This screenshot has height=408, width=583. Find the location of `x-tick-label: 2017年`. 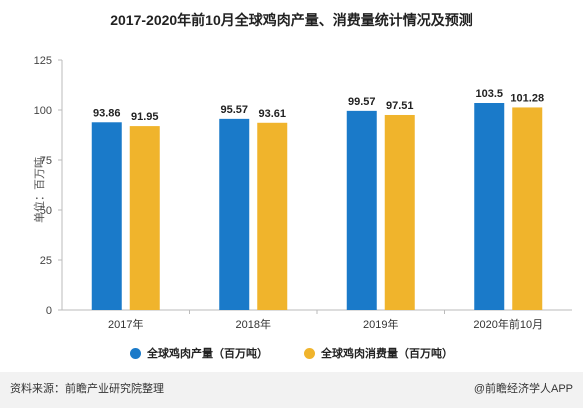

x-tick-label: 2017年 is located at coordinates (125, 324).